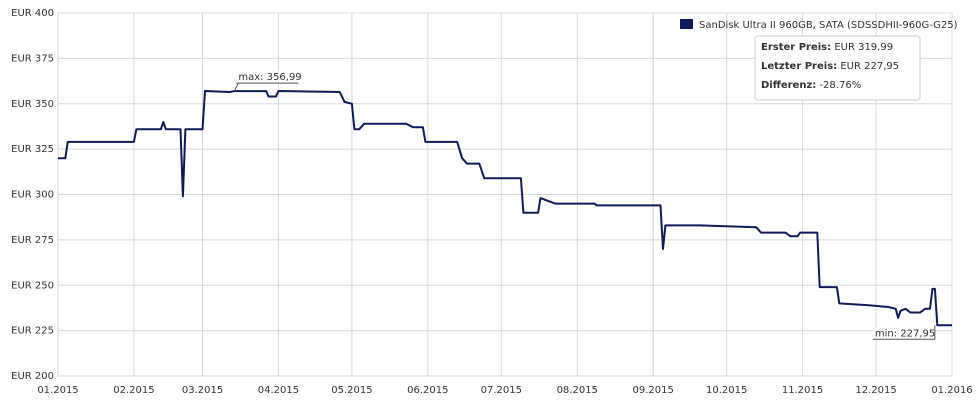 The width and height of the screenshot is (977, 406). What do you see at coordinates (796, 47) in the screenshot?
I see `info-label: Erster Preis:` at bounding box center [796, 47].